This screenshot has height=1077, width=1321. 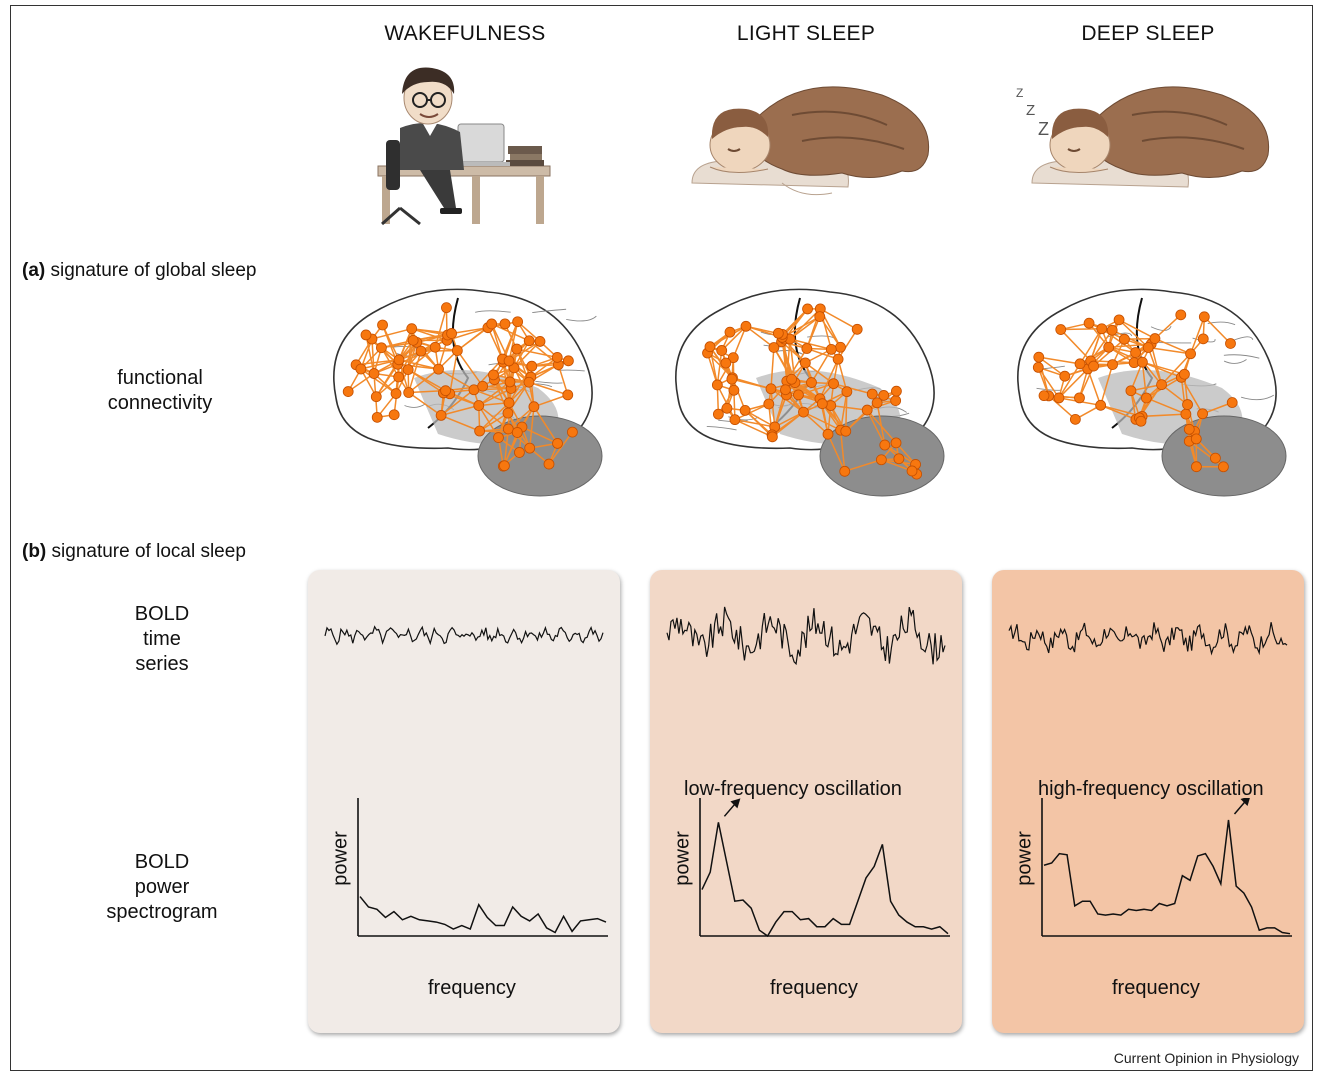 What do you see at coordinates (160, 378) in the screenshot?
I see `row-label-line: functional` at bounding box center [160, 378].